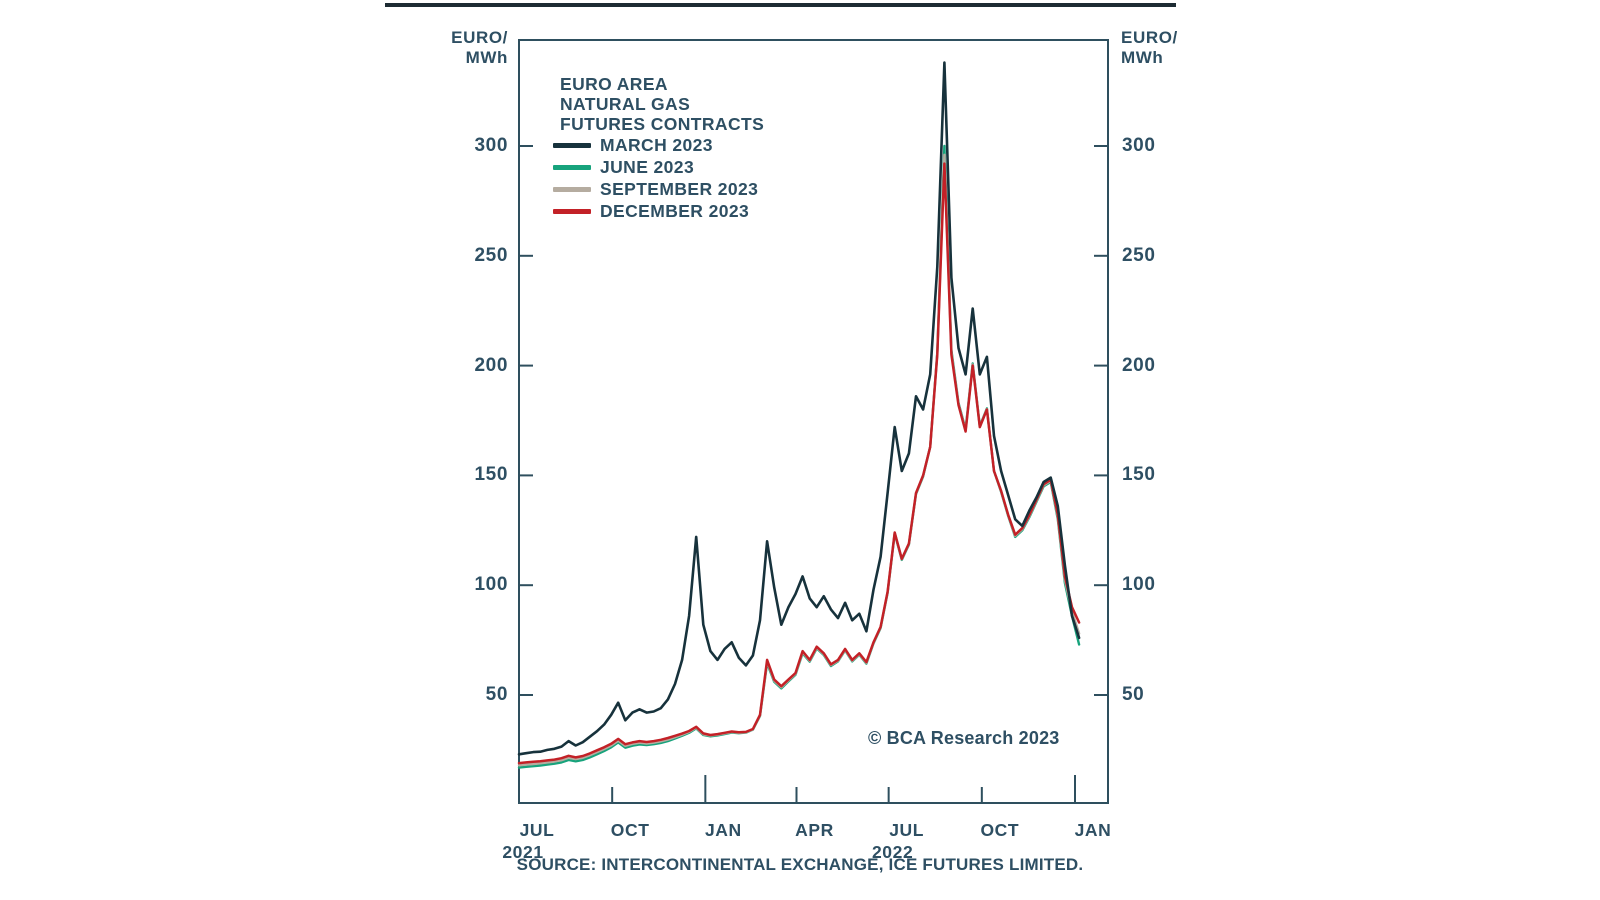  What do you see at coordinates (523, 852) in the screenshot?
I see `x-year-label-2021: 2021` at bounding box center [523, 852].